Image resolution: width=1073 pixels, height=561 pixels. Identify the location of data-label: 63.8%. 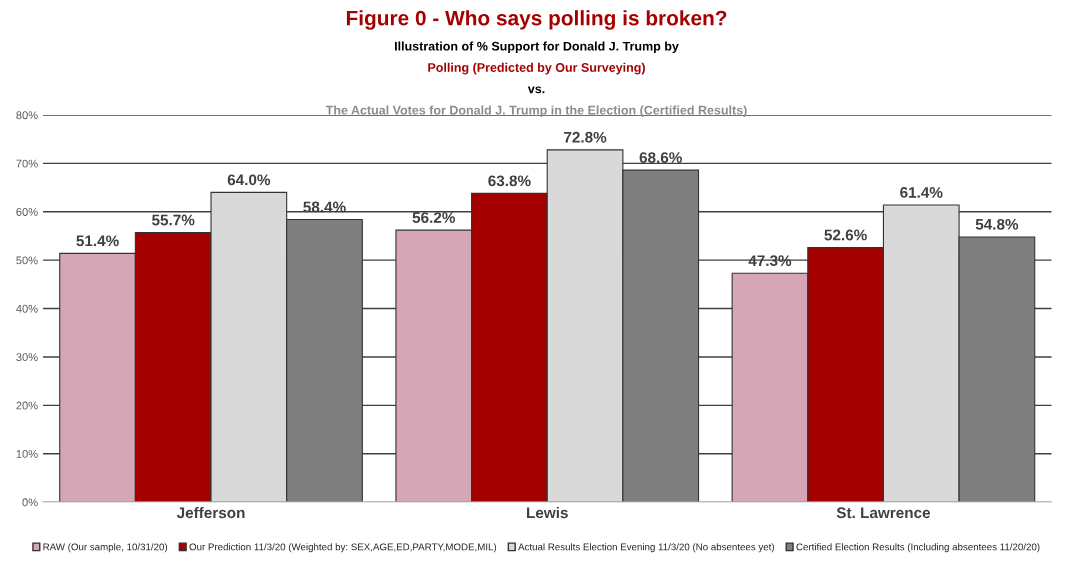
(509, 181).